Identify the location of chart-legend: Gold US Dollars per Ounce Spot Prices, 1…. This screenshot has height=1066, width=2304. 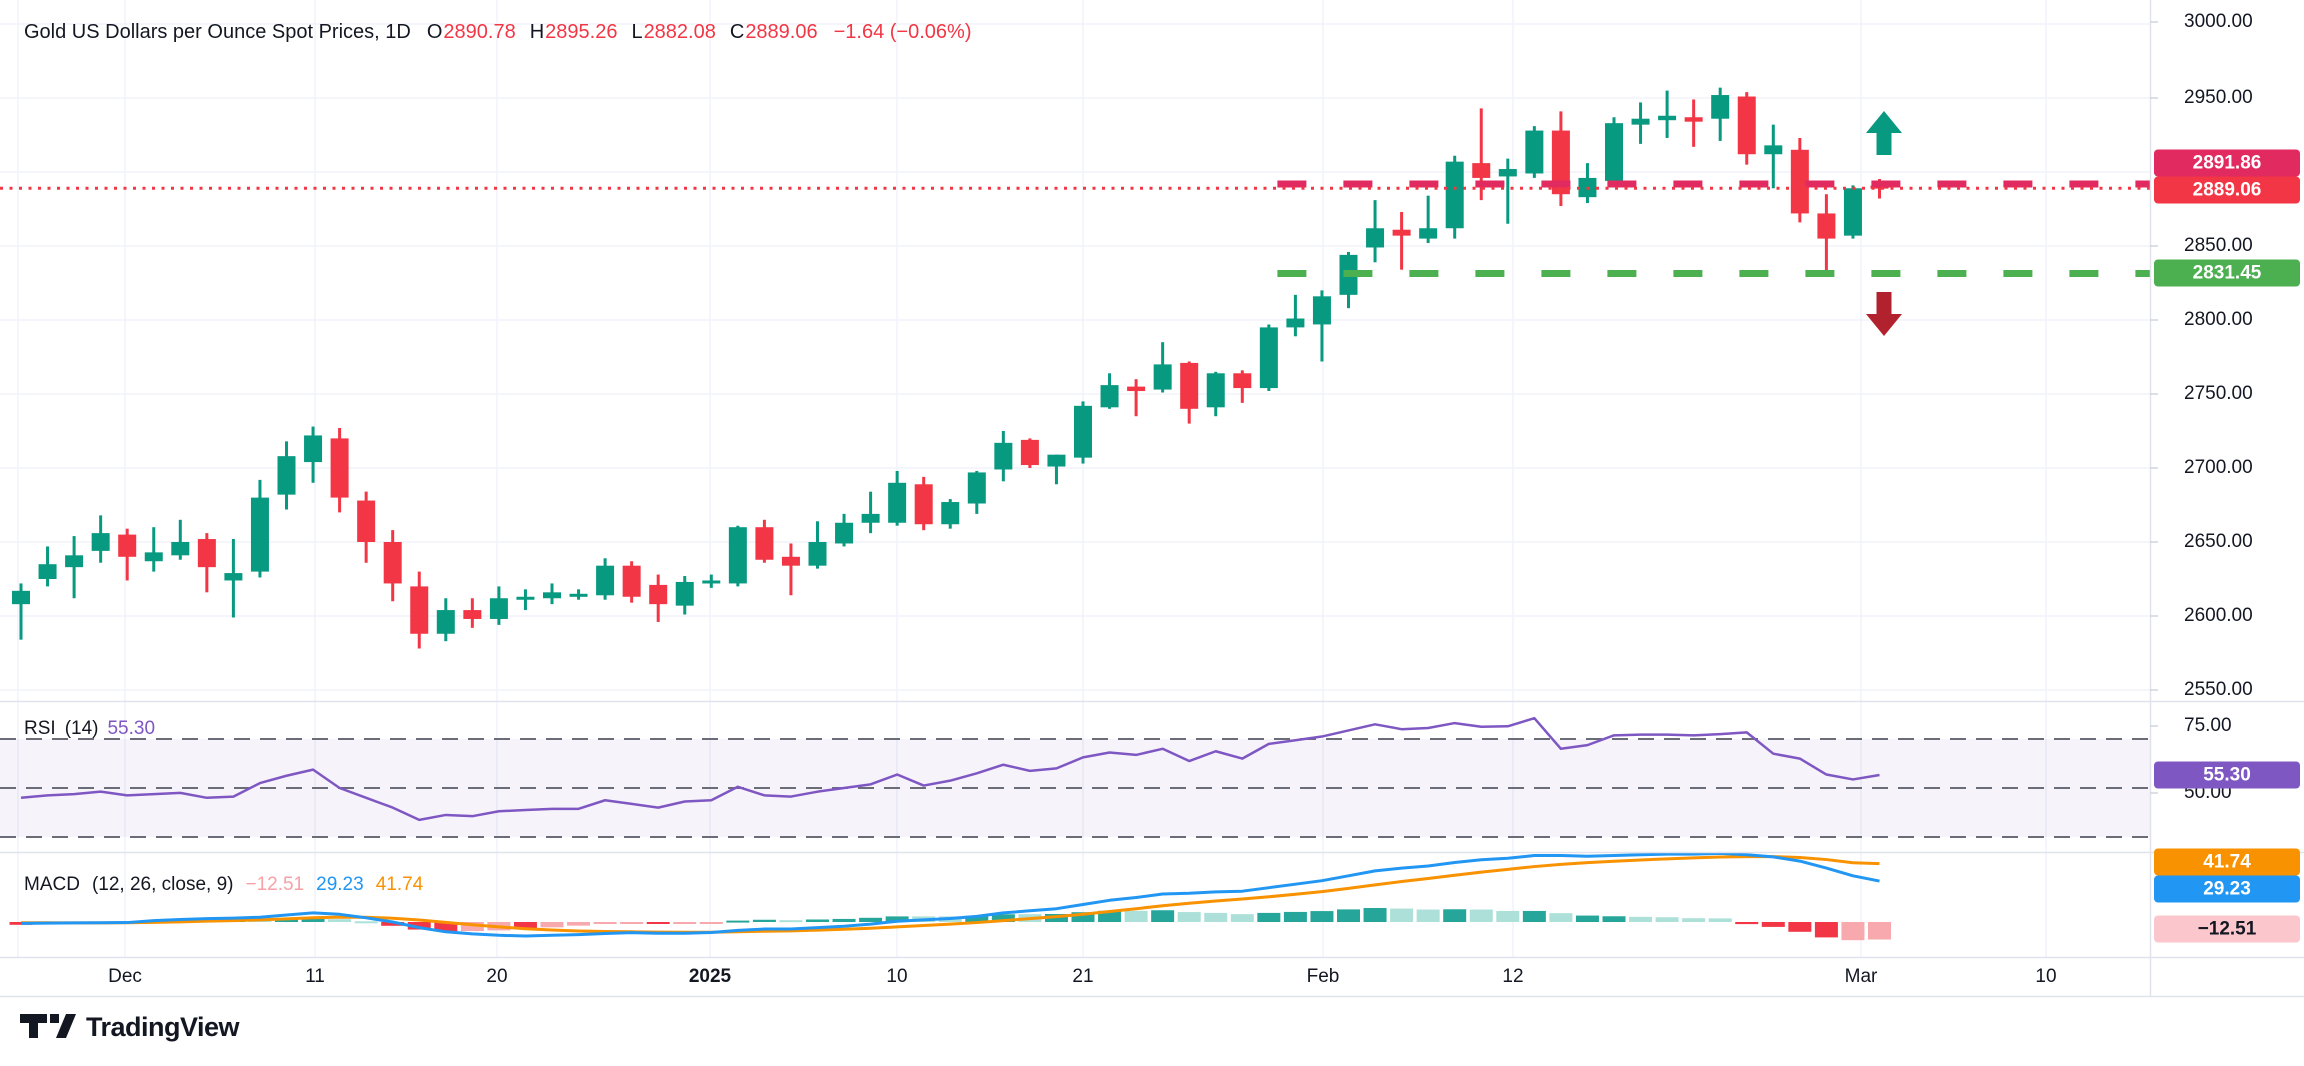
(497, 32).